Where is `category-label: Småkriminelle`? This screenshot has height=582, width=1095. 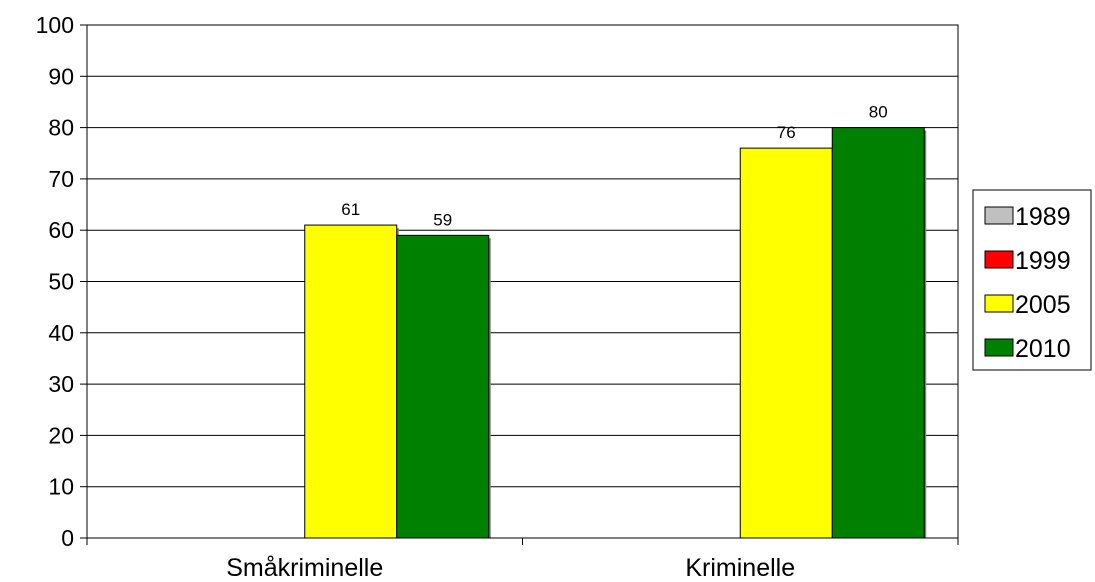 category-label: Småkriminelle is located at coordinates (304, 568).